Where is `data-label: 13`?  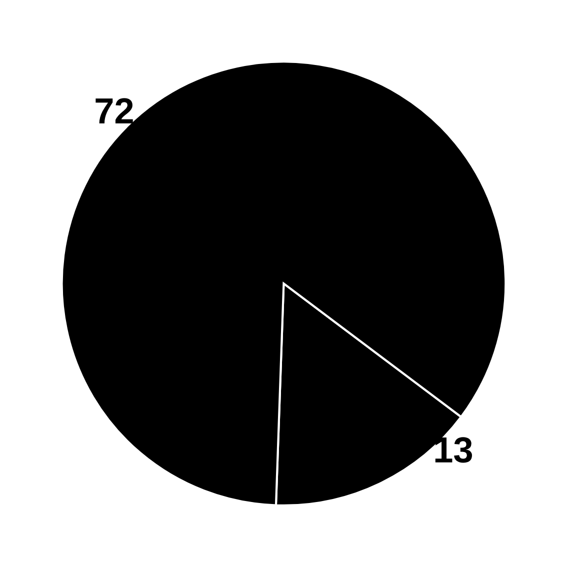
data-label: 13 is located at coordinates (453, 450).